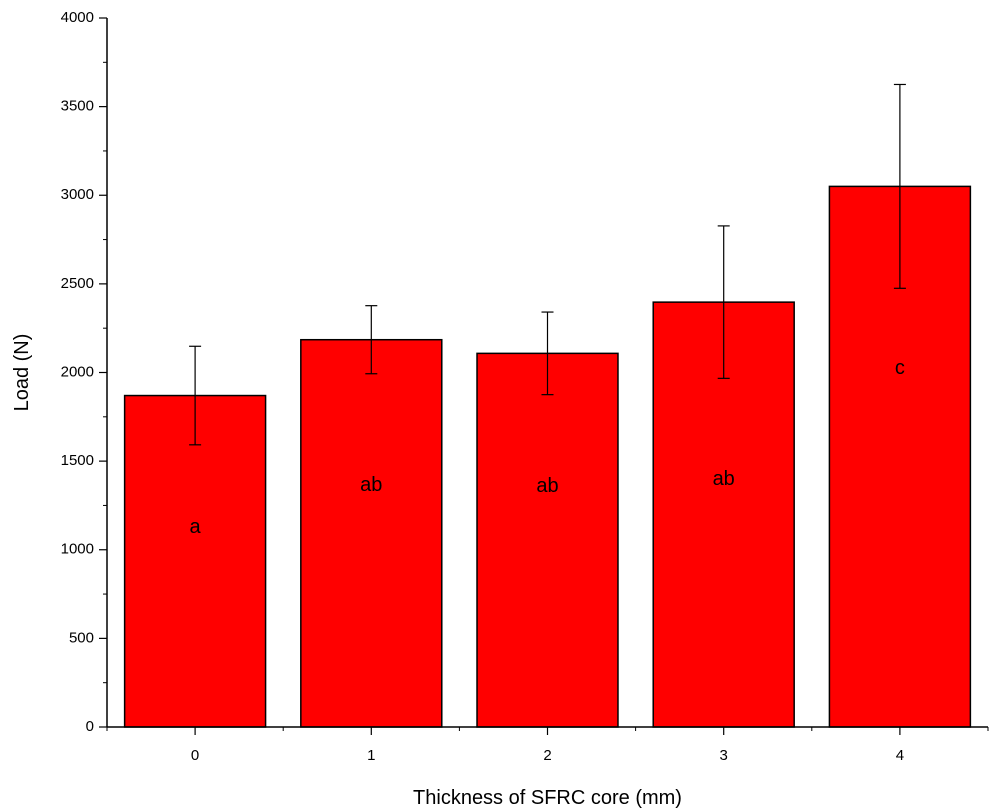  What do you see at coordinates (77, 460) in the screenshot?
I see `y-tick-label: 1500` at bounding box center [77, 460].